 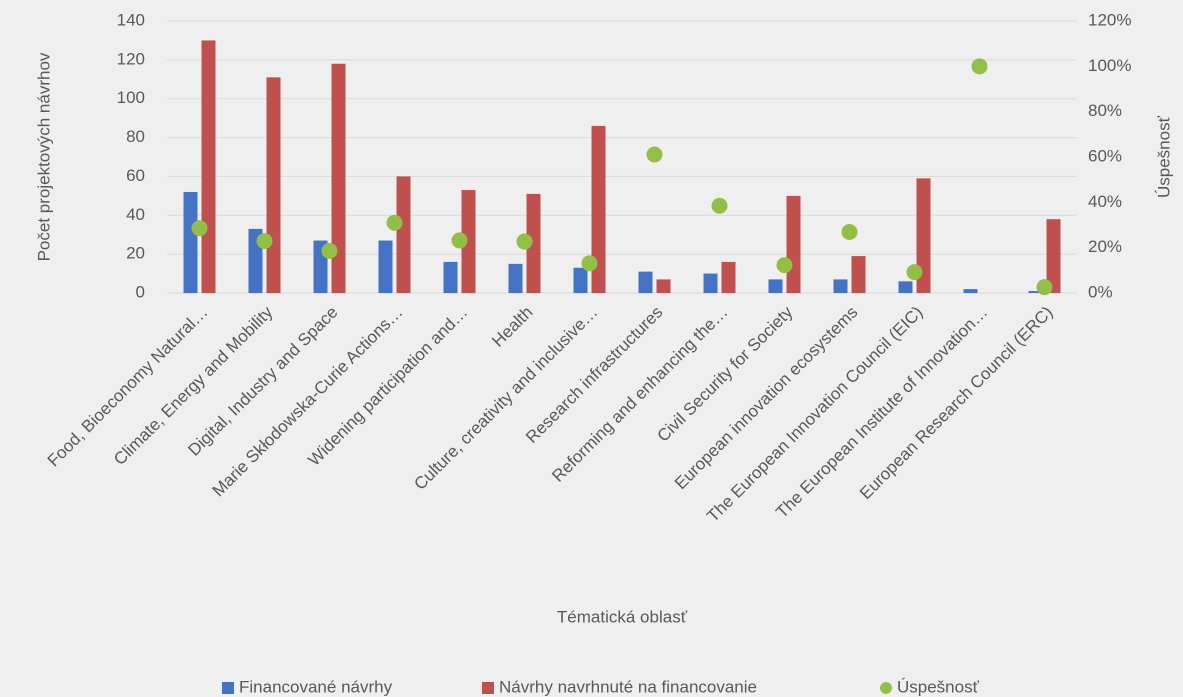 What do you see at coordinates (1105, 155) in the screenshot?
I see `y2-tick-label: 60%` at bounding box center [1105, 155].